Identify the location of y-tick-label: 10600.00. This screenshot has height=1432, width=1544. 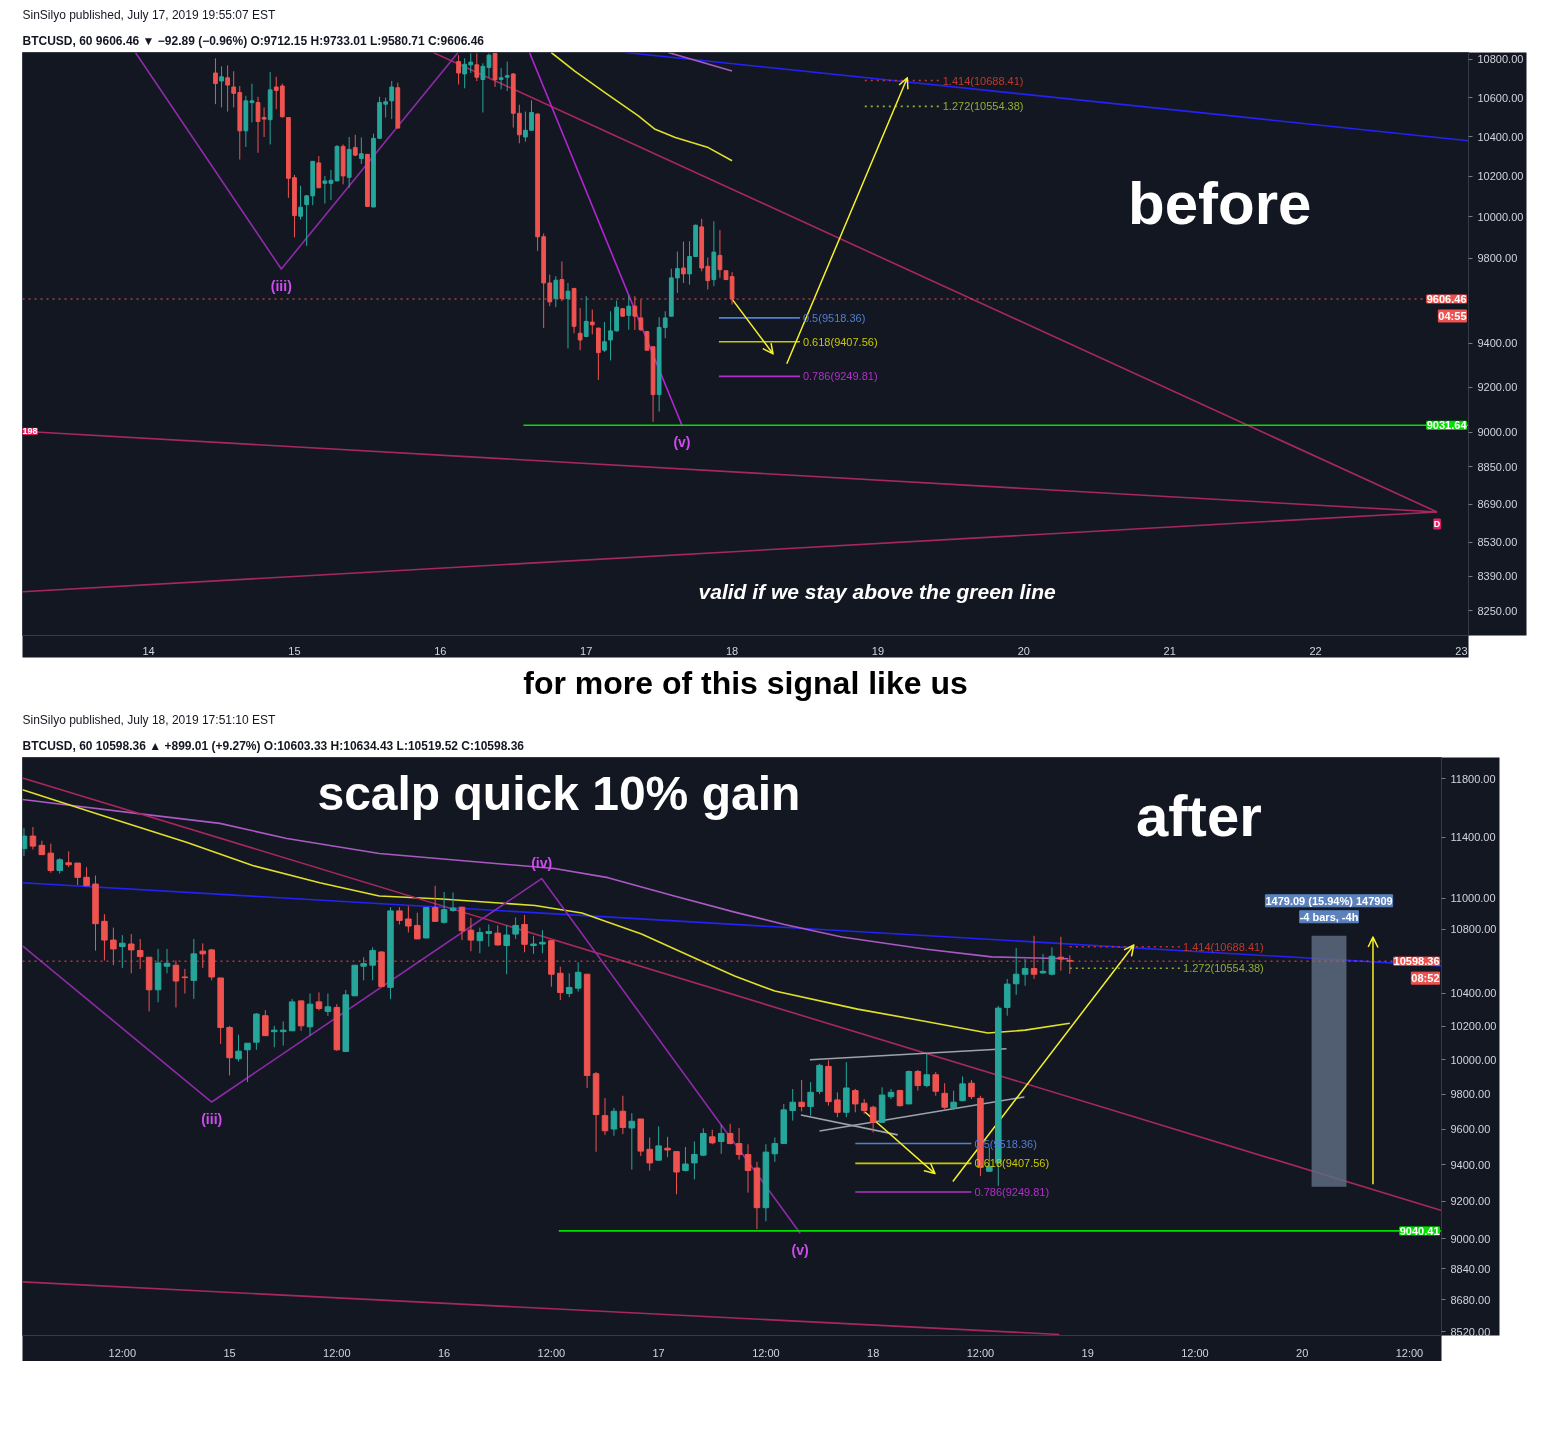
(1500, 97).